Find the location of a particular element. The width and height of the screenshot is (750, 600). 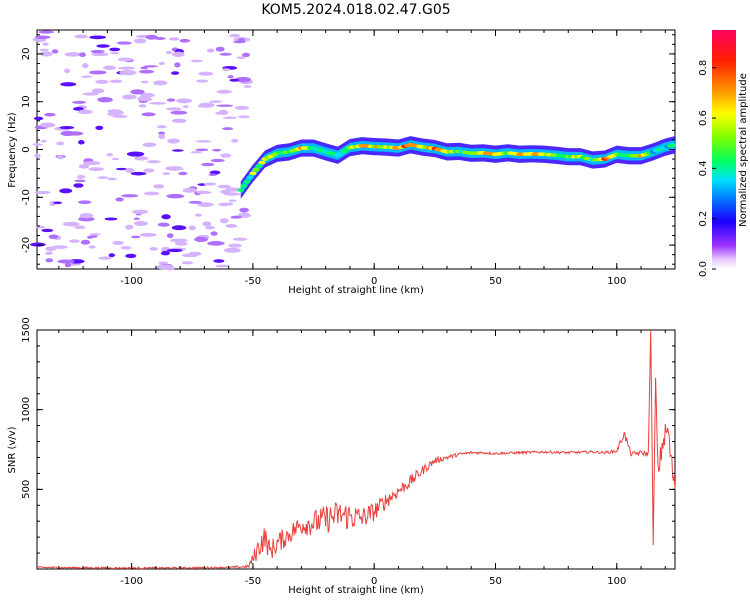

spectrogram-x-label: Height of straight line (km) is located at coordinates (356, 290).